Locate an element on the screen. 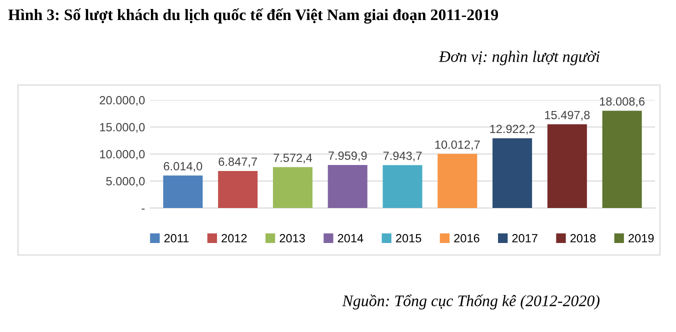 This screenshot has height=332, width=676. legend-label: 2017 is located at coordinates (525, 238).